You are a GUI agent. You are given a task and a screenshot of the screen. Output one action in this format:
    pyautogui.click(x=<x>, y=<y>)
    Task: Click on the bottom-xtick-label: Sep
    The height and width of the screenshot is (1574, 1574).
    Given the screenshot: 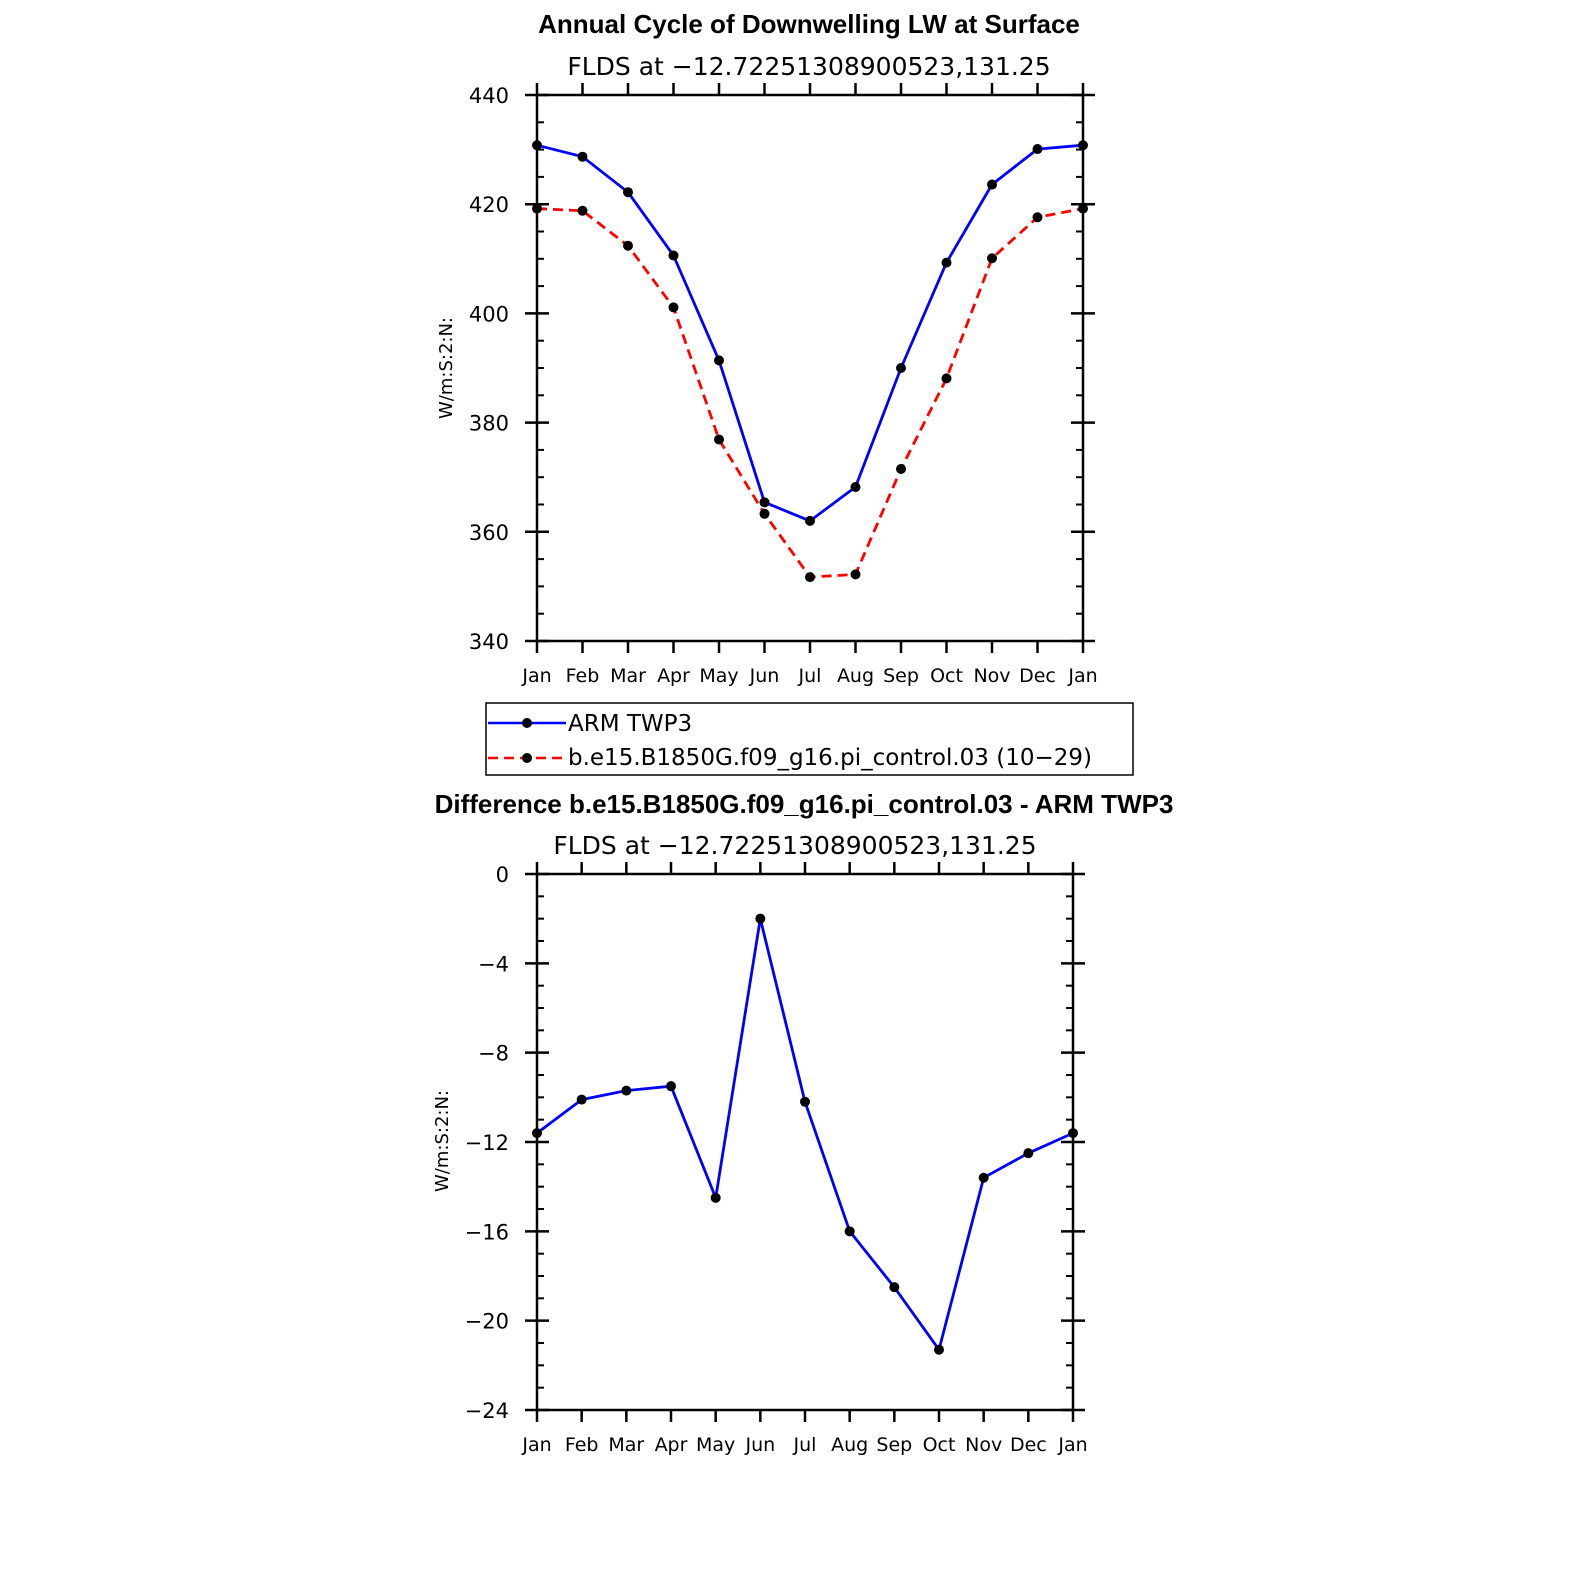 What is the action you would take?
    pyautogui.click(x=894, y=1445)
    